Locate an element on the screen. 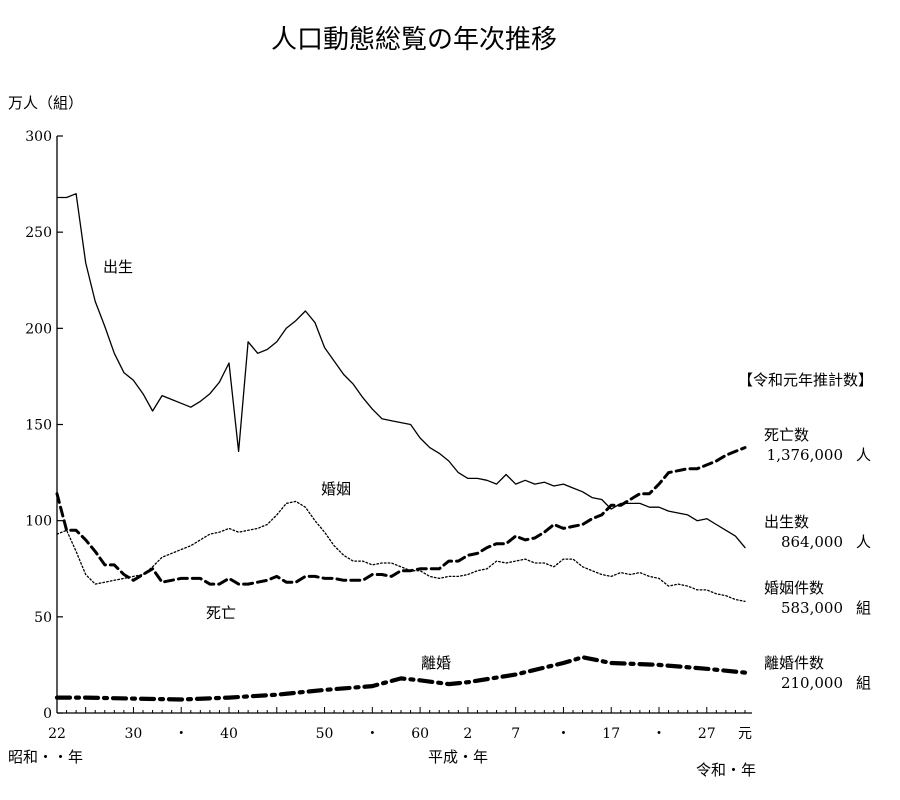  x-ticks: 22 30 ・ 40 50 ・ 60 2 7 ・ 17 ・ 27 元 is located at coordinates (400, 724).